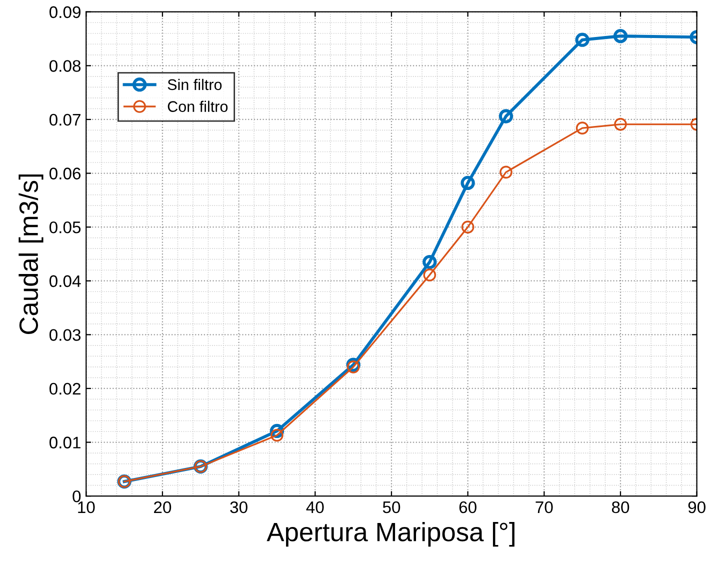 The image size is (706, 565). What do you see at coordinates (467, 507) in the screenshot?
I see `x-tick-label: 60` at bounding box center [467, 507].